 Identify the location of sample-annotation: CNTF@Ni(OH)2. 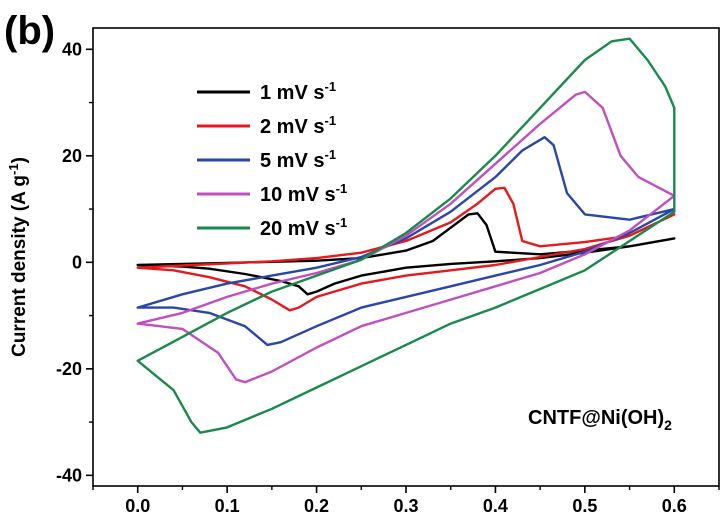
(600, 420).